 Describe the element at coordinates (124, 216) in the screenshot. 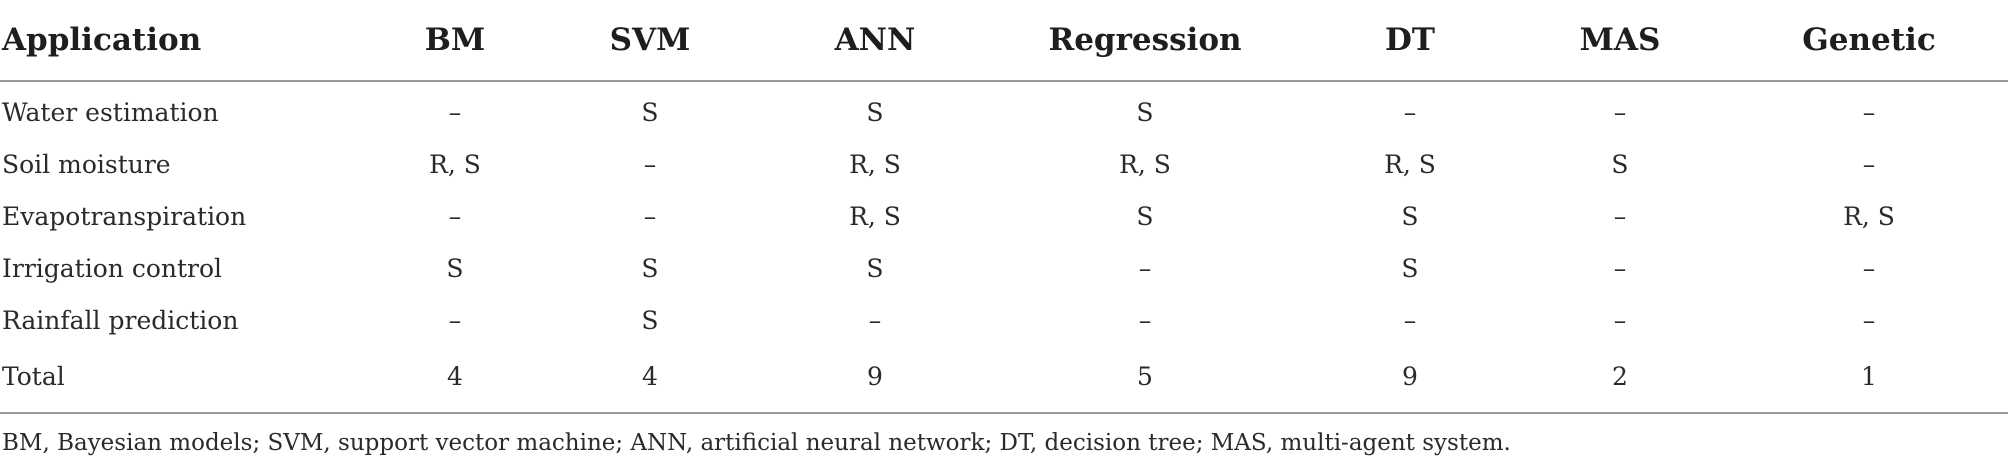

I see `row-label: Evapotranspiration` at that location.